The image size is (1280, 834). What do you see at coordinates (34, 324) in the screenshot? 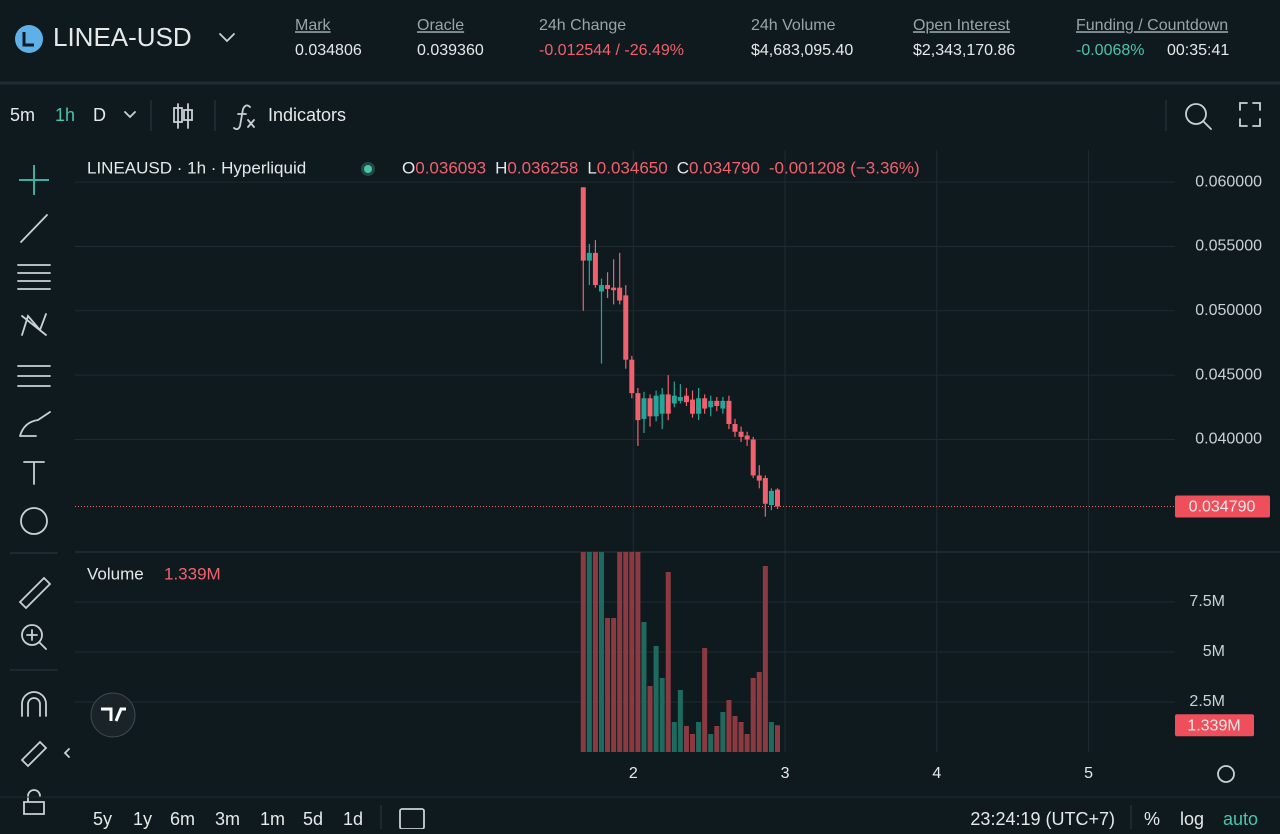
I see `pattern-tool` at bounding box center [34, 324].